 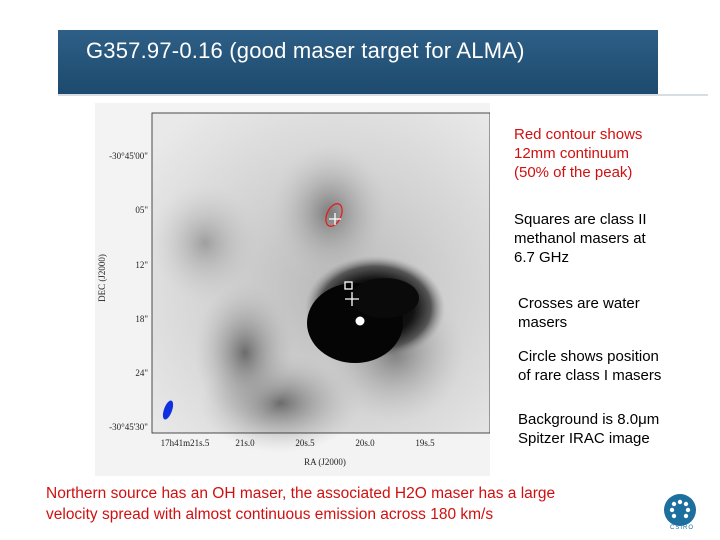 I want to click on x-tick-4: 19s.5, so click(x=425, y=443).